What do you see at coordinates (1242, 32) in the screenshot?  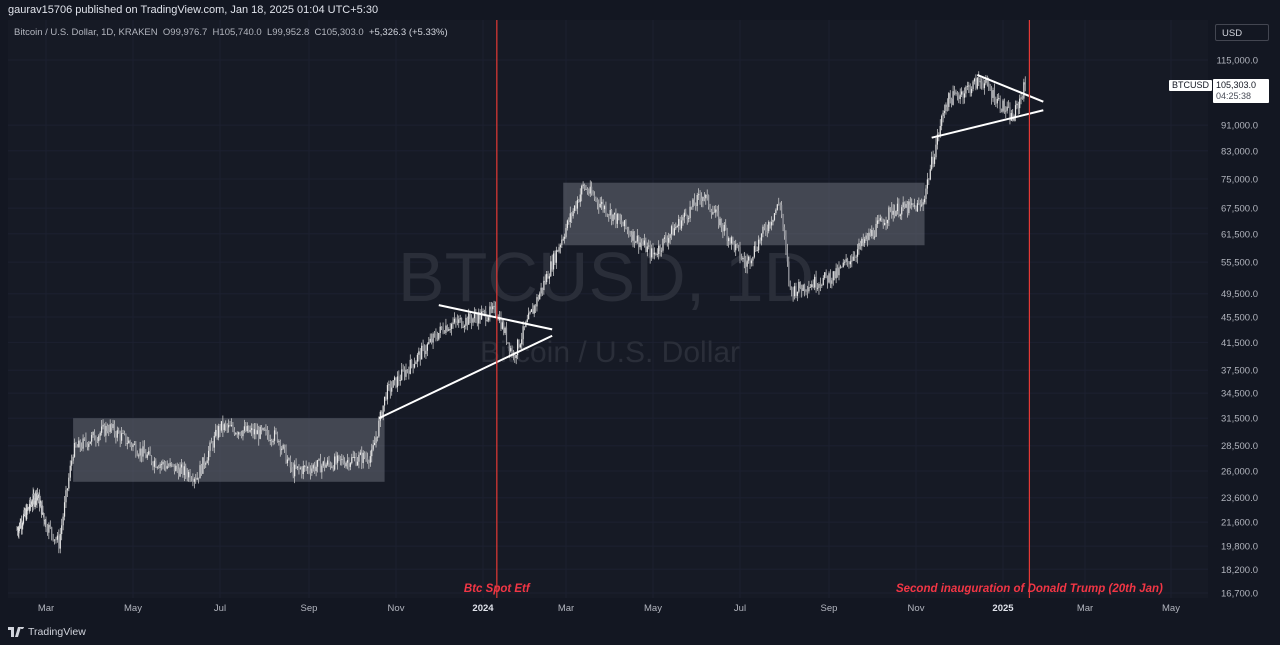 I see `currency-selector: USD` at bounding box center [1242, 32].